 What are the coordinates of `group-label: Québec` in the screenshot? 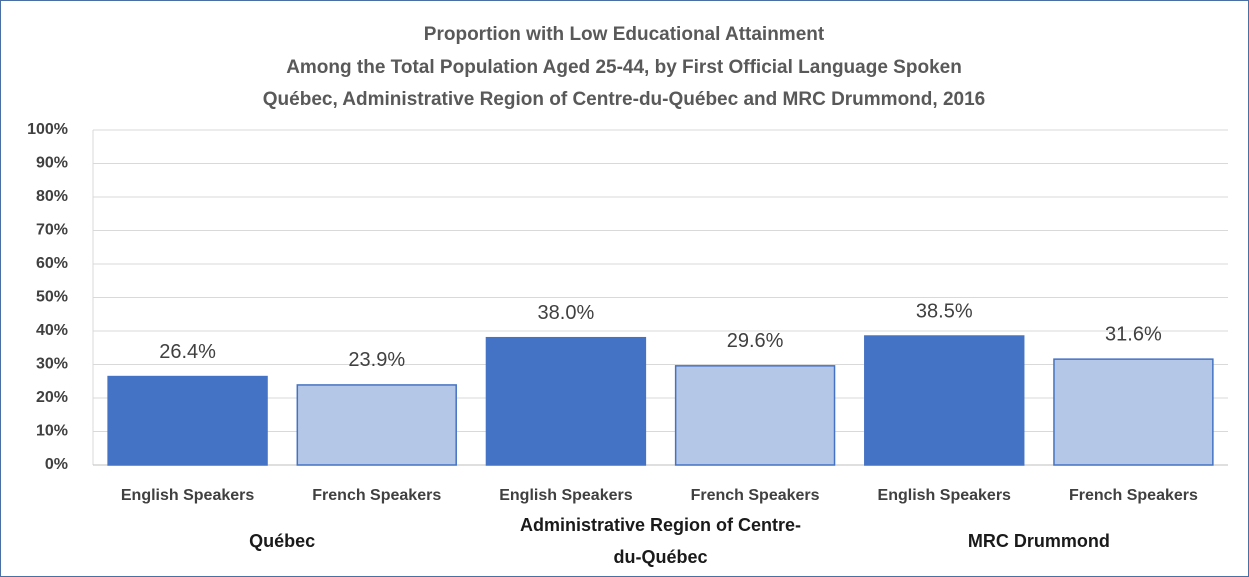 It's located at (282, 541).